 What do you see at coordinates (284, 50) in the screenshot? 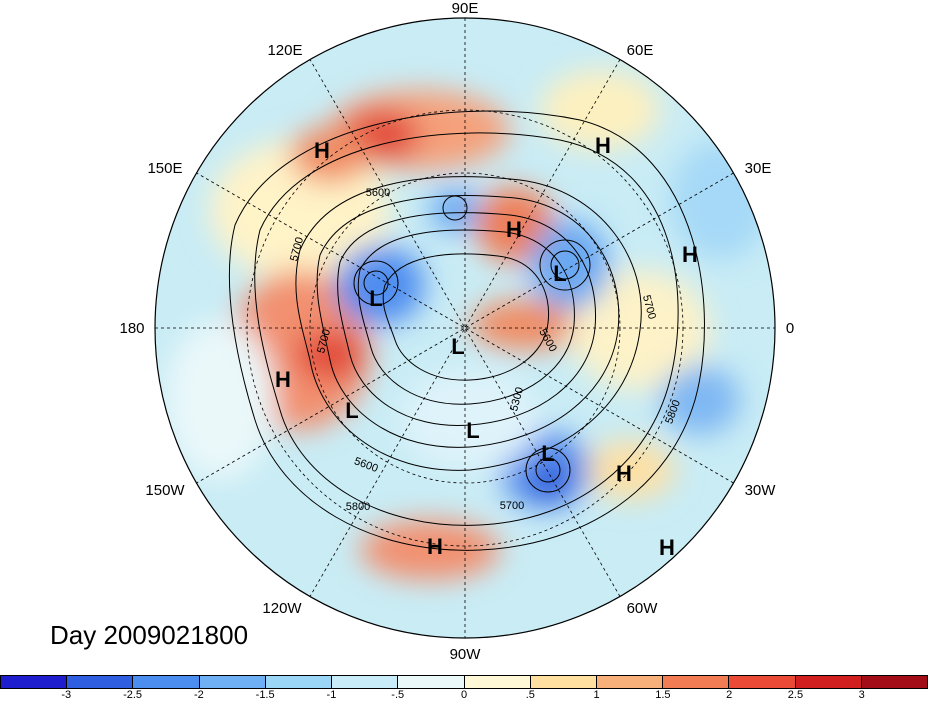
I see `lon-label-120e: 120E` at bounding box center [284, 50].